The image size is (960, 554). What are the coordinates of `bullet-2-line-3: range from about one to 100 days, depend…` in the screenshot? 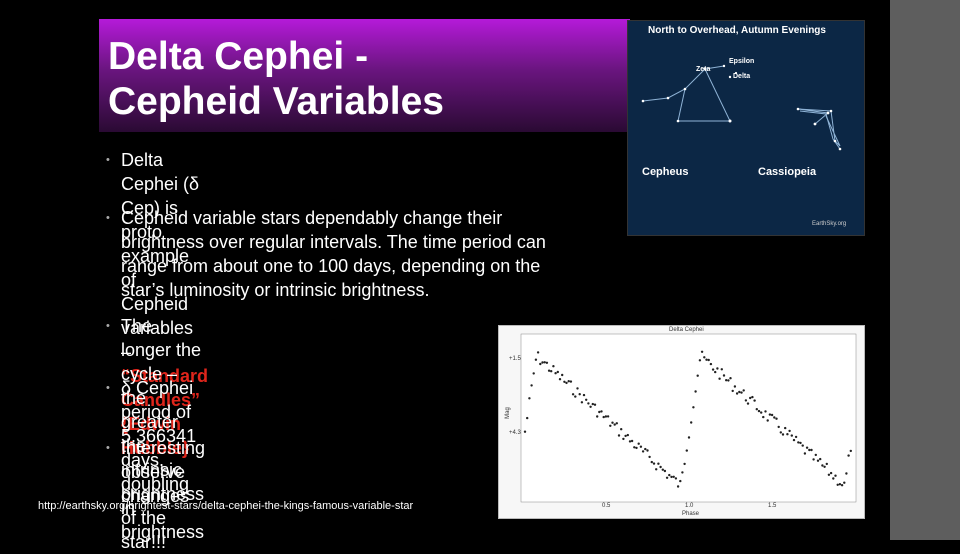 It's located at (331, 266).